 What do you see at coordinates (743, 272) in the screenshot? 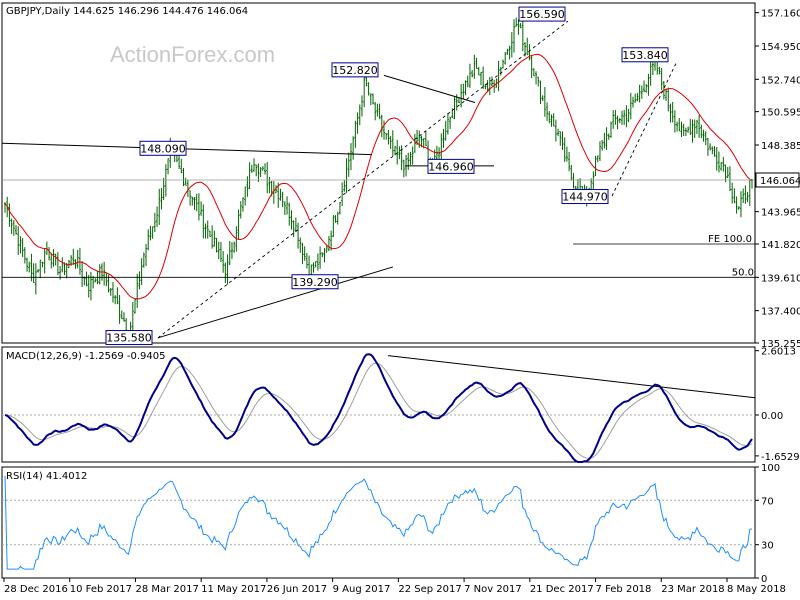
I see `fibo-50-label: 50.0` at bounding box center [743, 272].